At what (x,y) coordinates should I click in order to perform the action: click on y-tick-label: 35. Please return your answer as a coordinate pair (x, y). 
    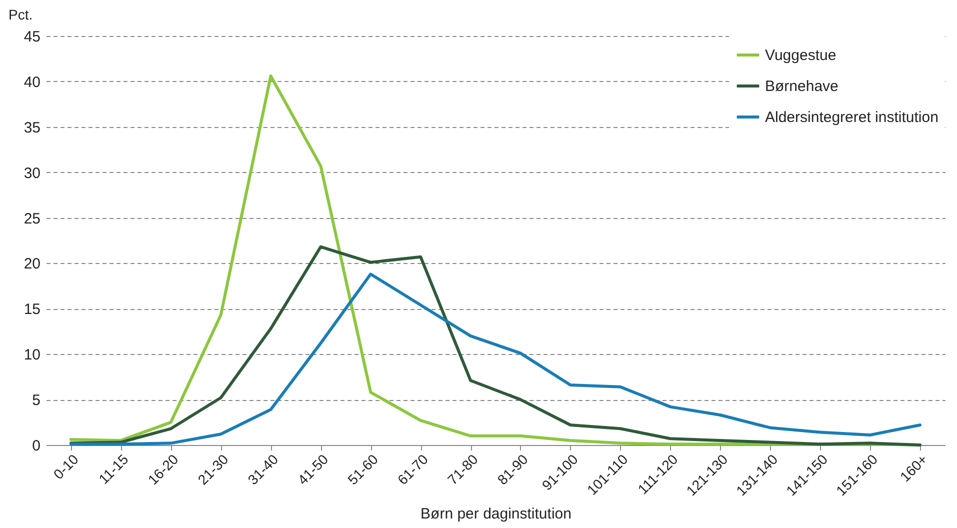
    Looking at the image, I should click on (32, 127).